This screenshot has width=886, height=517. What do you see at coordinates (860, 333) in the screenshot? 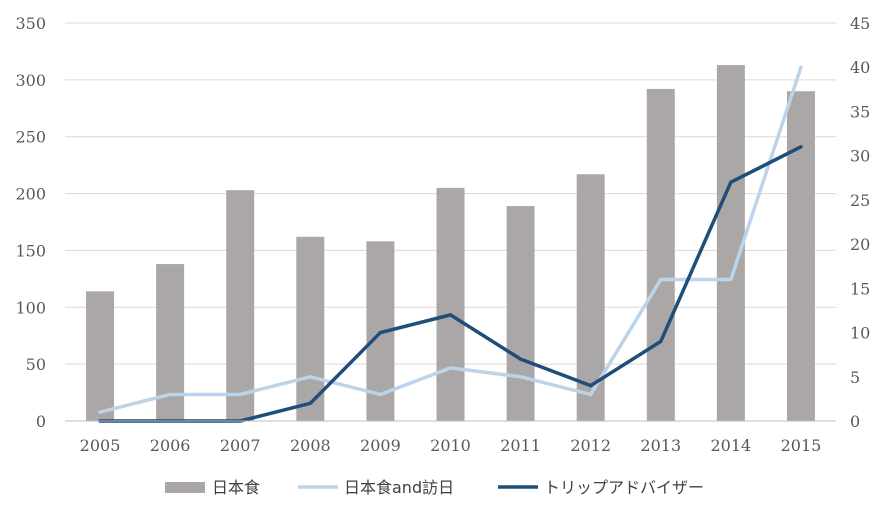
I see `y-right-tick-label: 10` at bounding box center [860, 333].